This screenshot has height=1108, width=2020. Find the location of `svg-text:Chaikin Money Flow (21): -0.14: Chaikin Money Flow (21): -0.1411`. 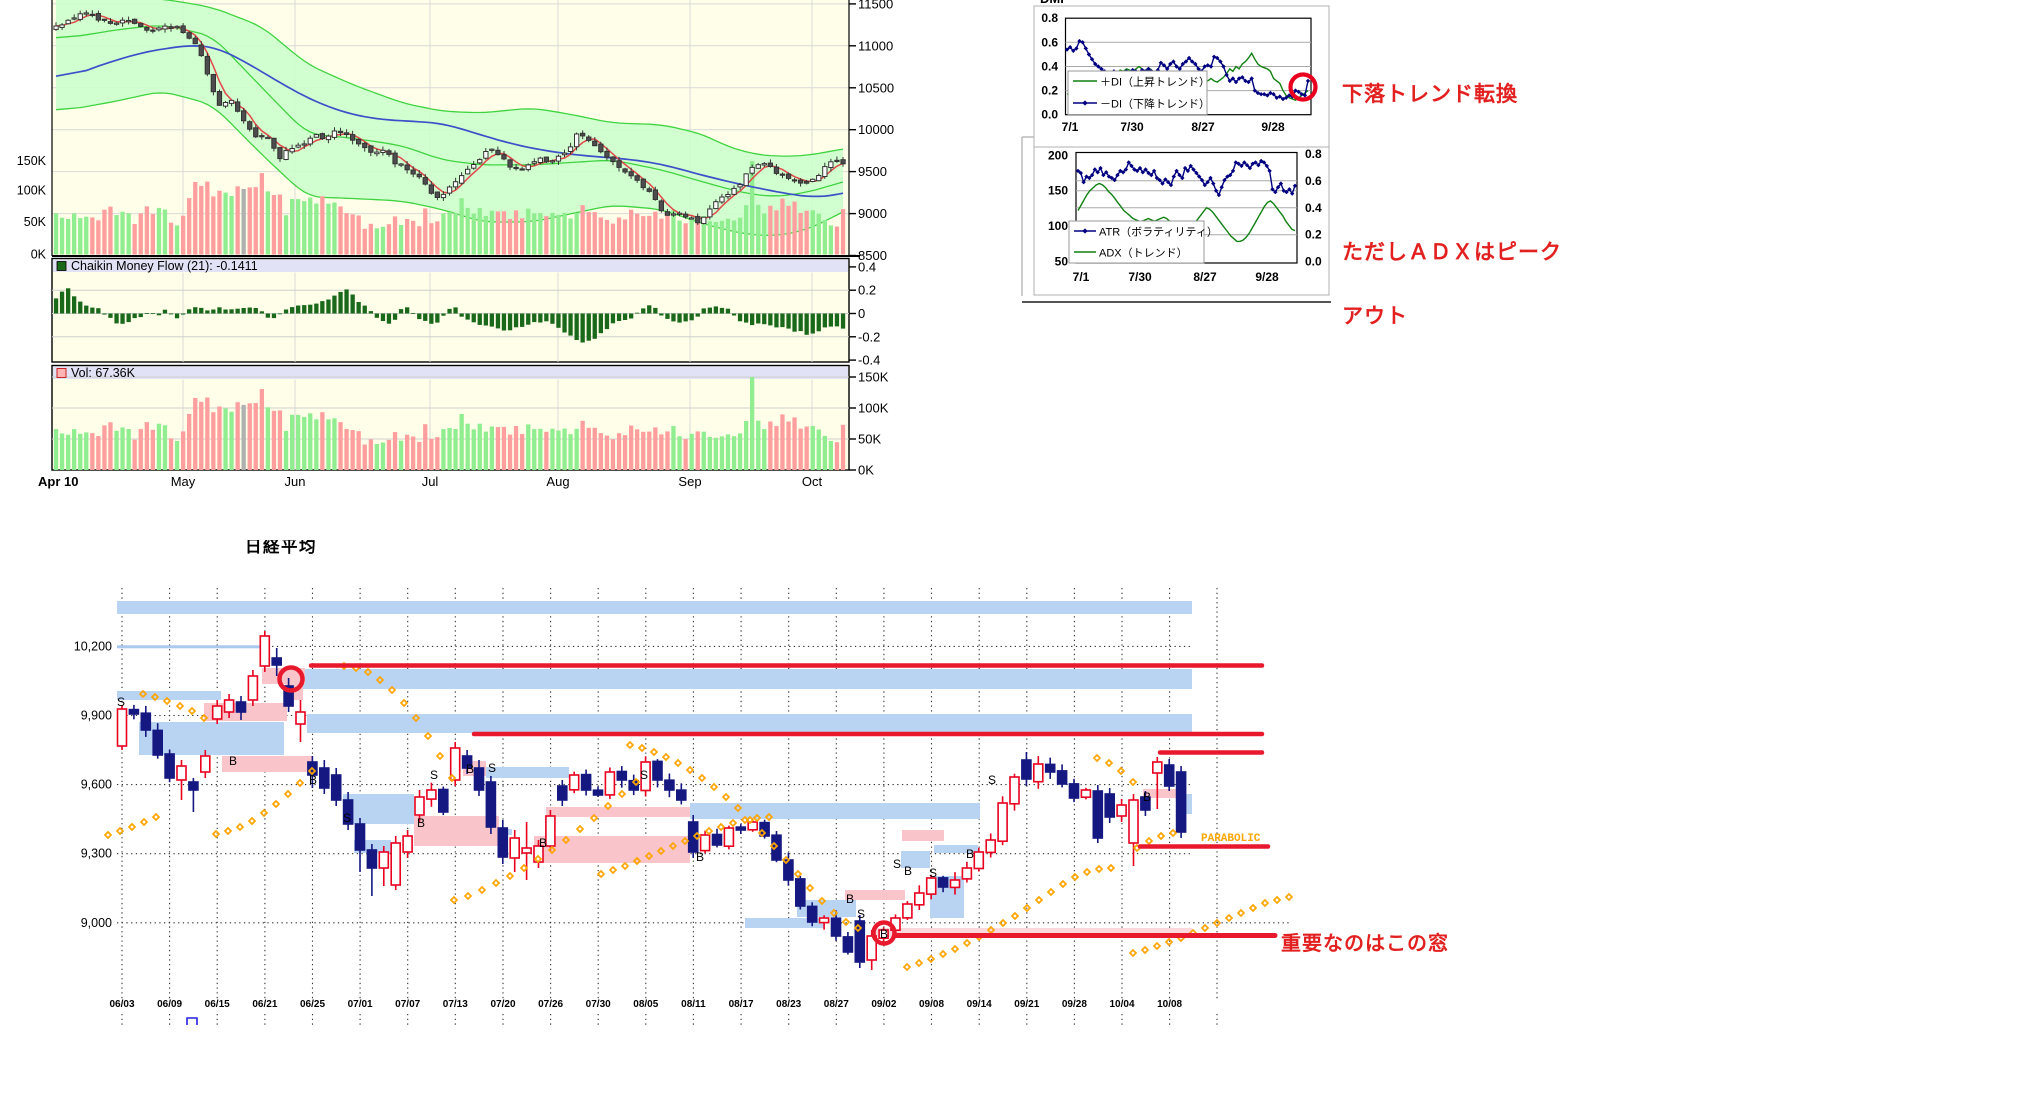

svg-text:Chaikin Money Flow (21): -0.14: Chaikin Money Flow (21): -0.1411 is located at coordinates (164, 266).